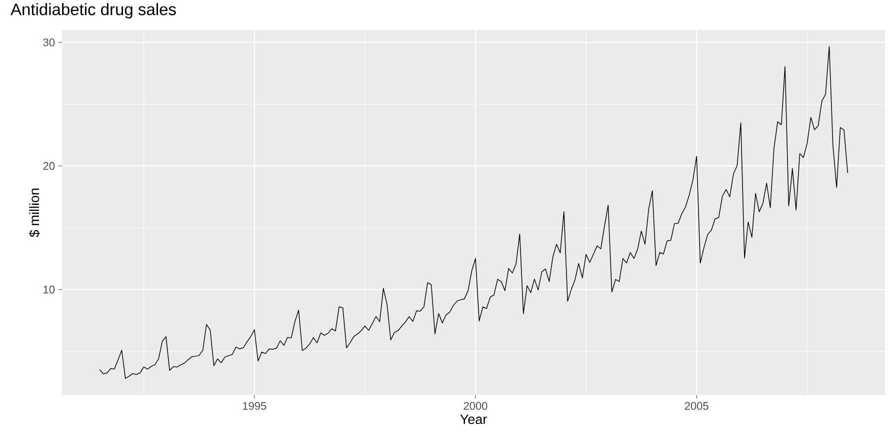 The width and height of the screenshot is (892, 442). What do you see at coordinates (696, 406) in the screenshot?
I see `x-tick-label: 2005` at bounding box center [696, 406].